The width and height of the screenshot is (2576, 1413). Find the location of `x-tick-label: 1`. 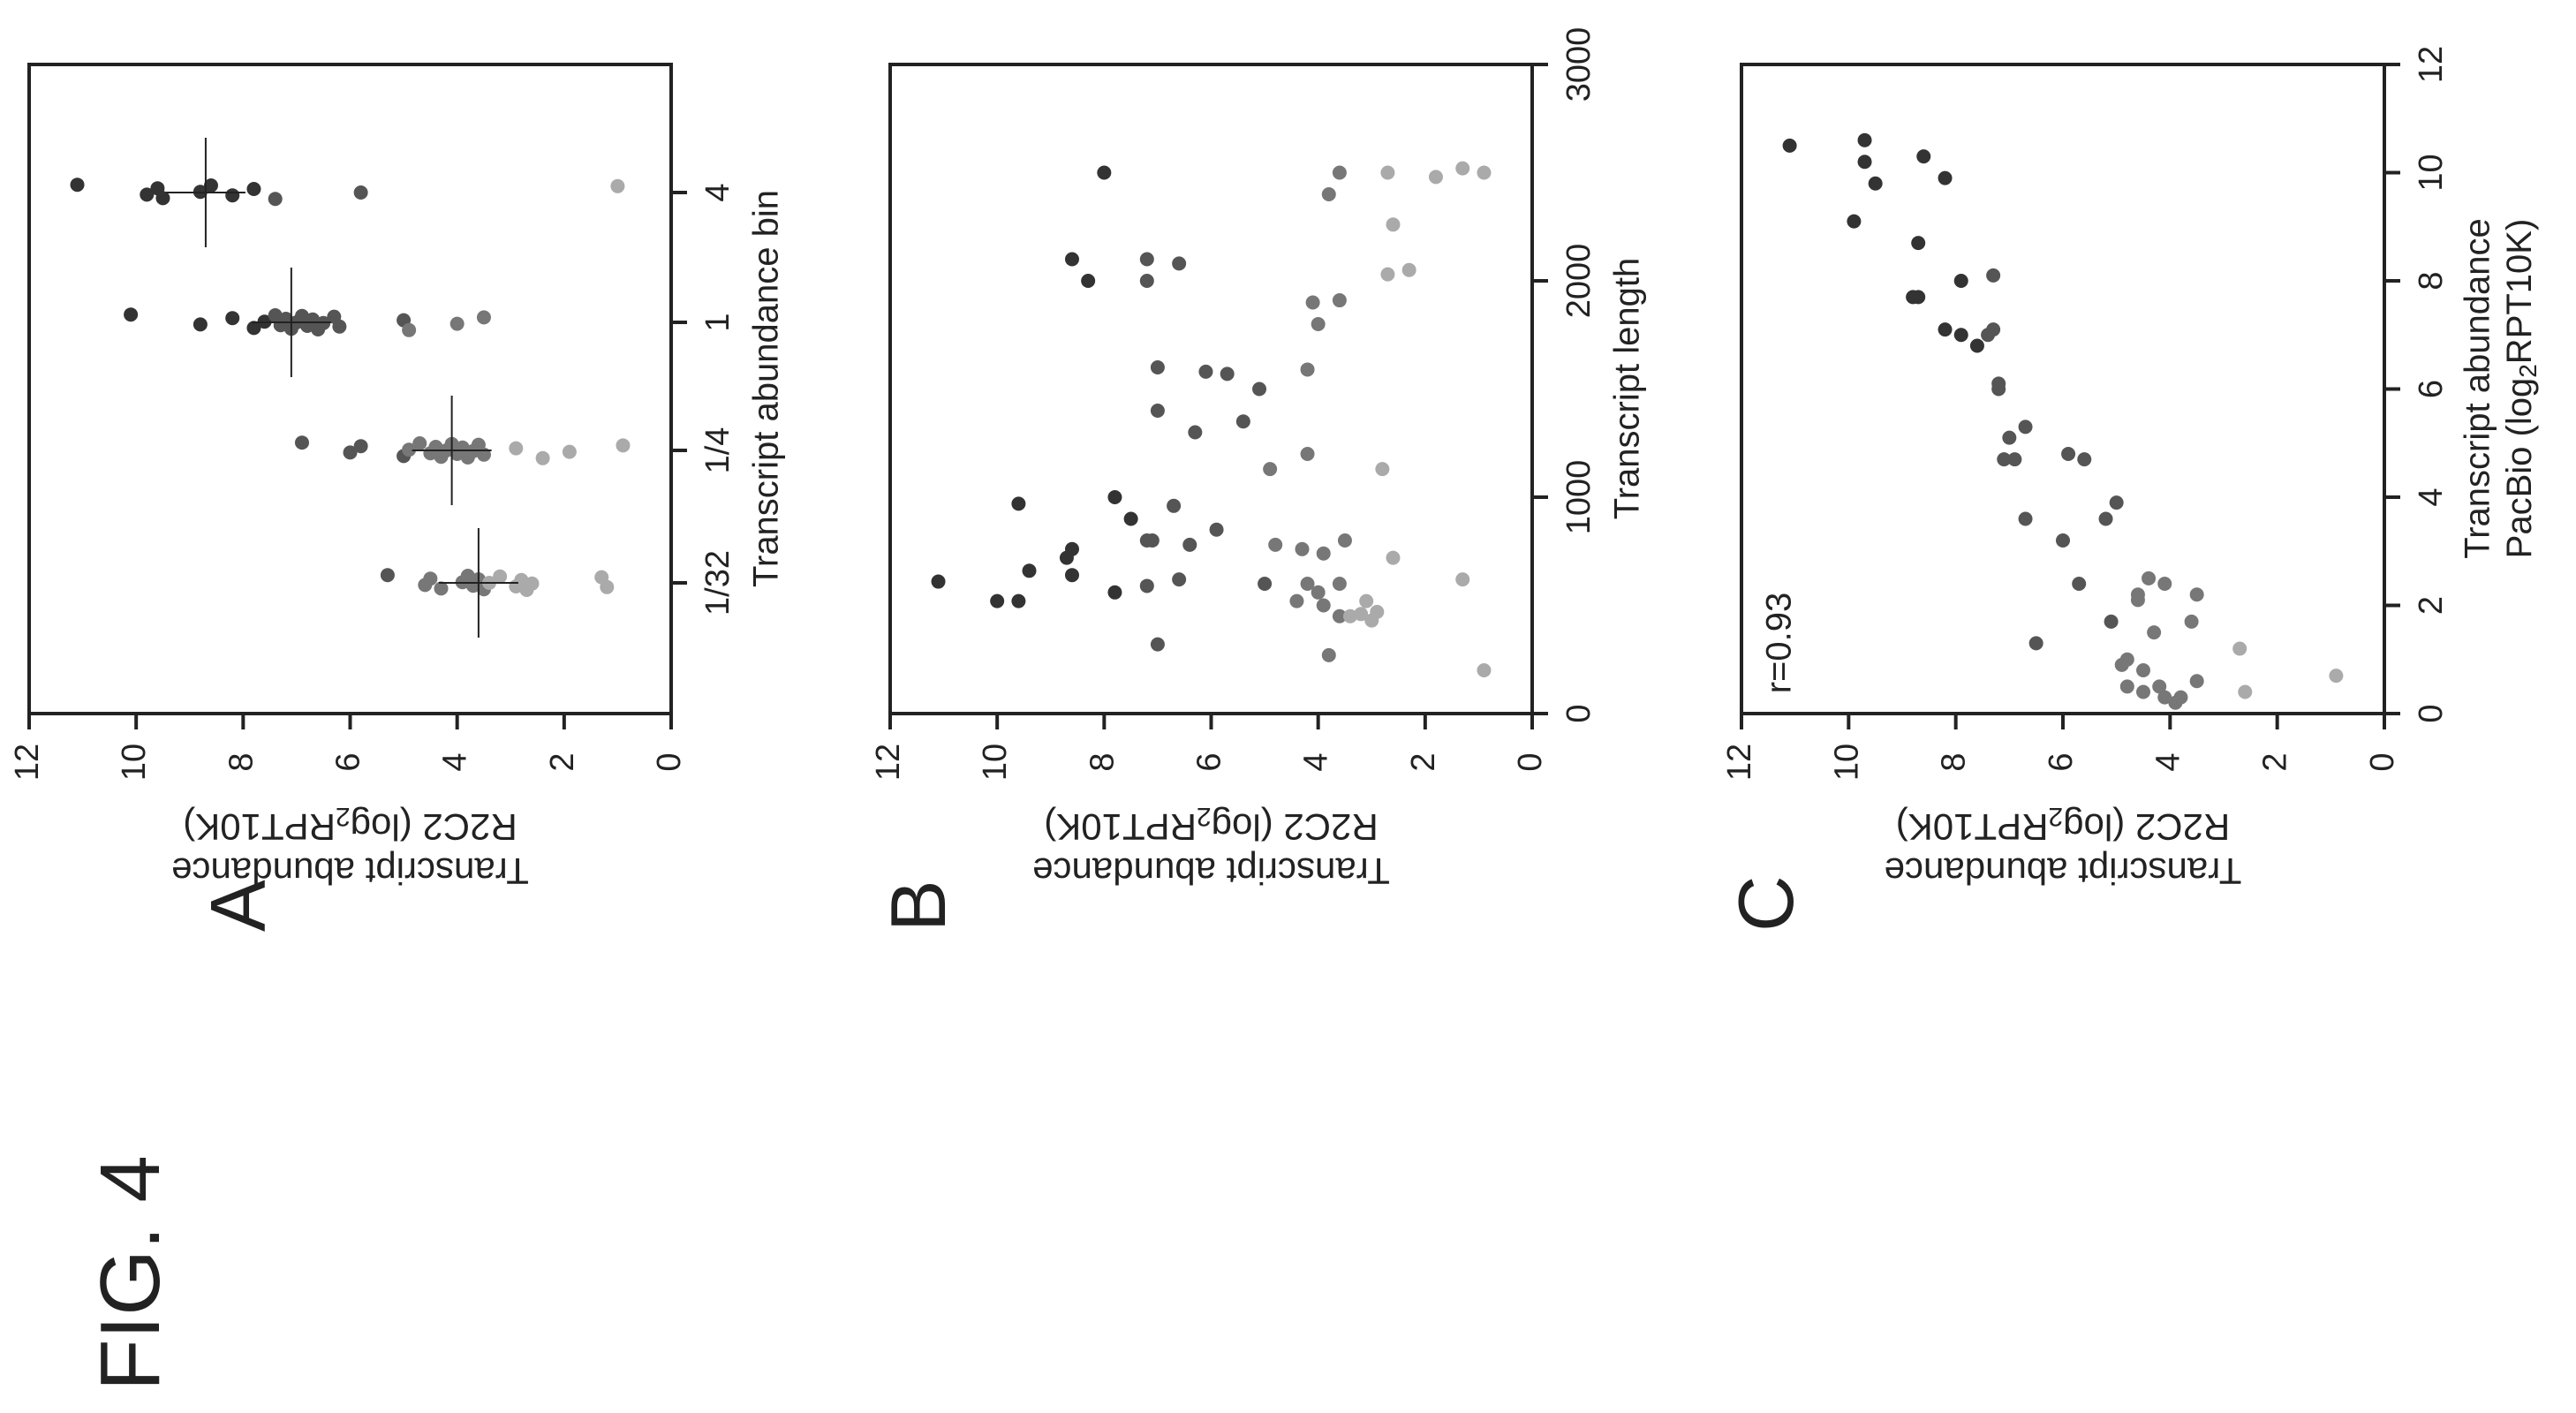

x-tick-label: 1 is located at coordinates (718, 322).